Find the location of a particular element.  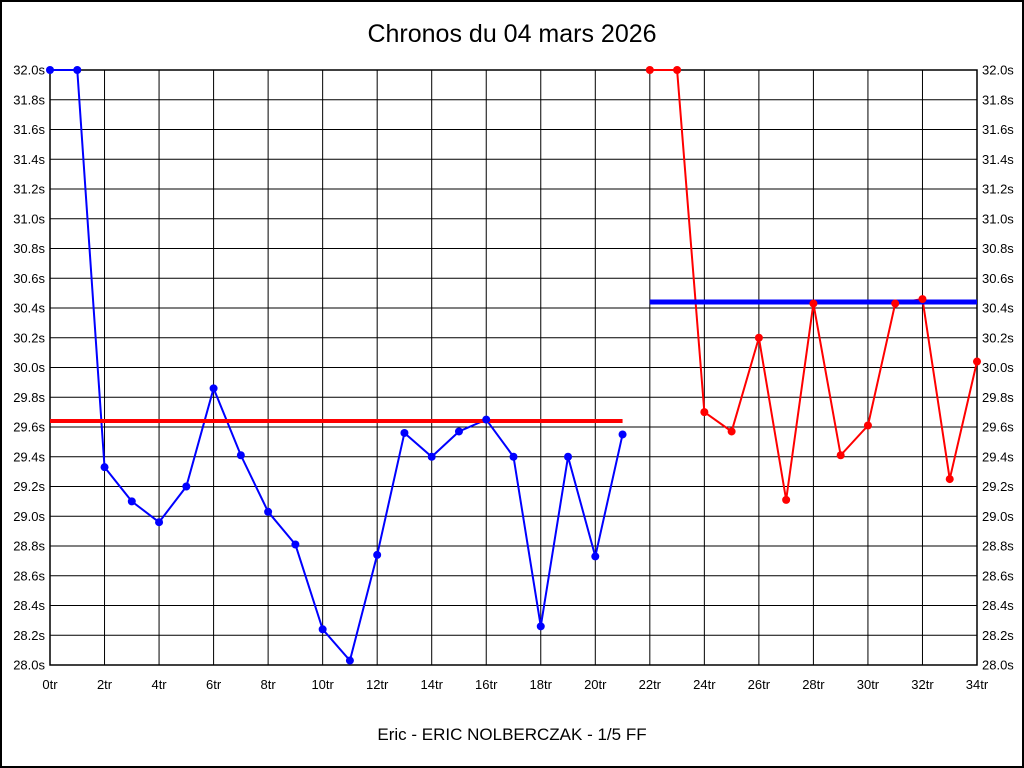

y-tick-label-left: 29.8s is located at coordinates (29, 397).